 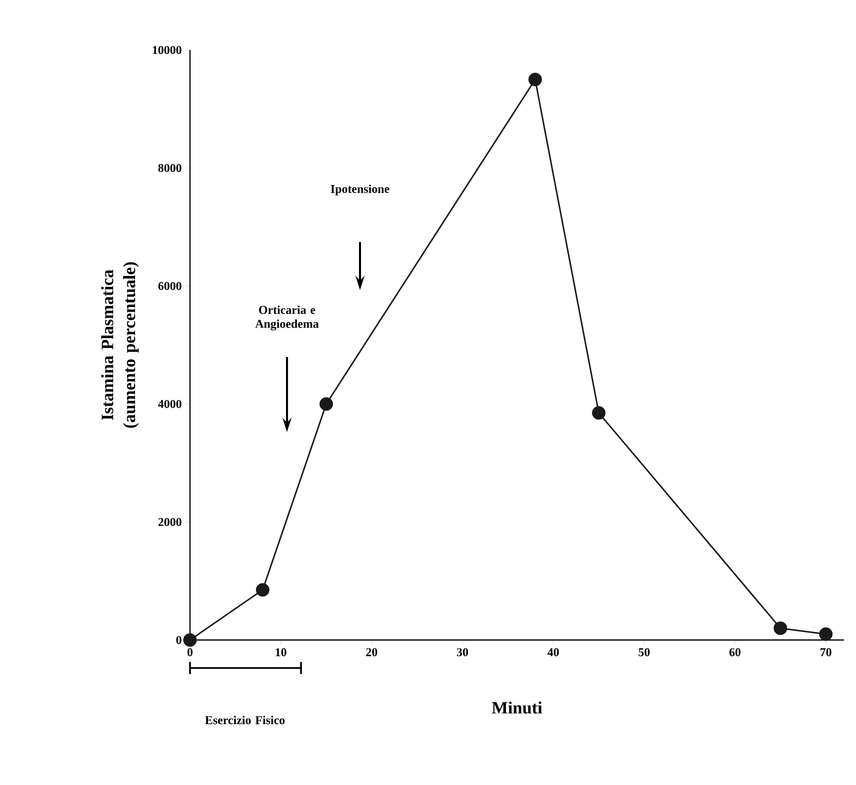 What do you see at coordinates (245, 720) in the screenshot?
I see `text: Esercizio Fisico` at bounding box center [245, 720].